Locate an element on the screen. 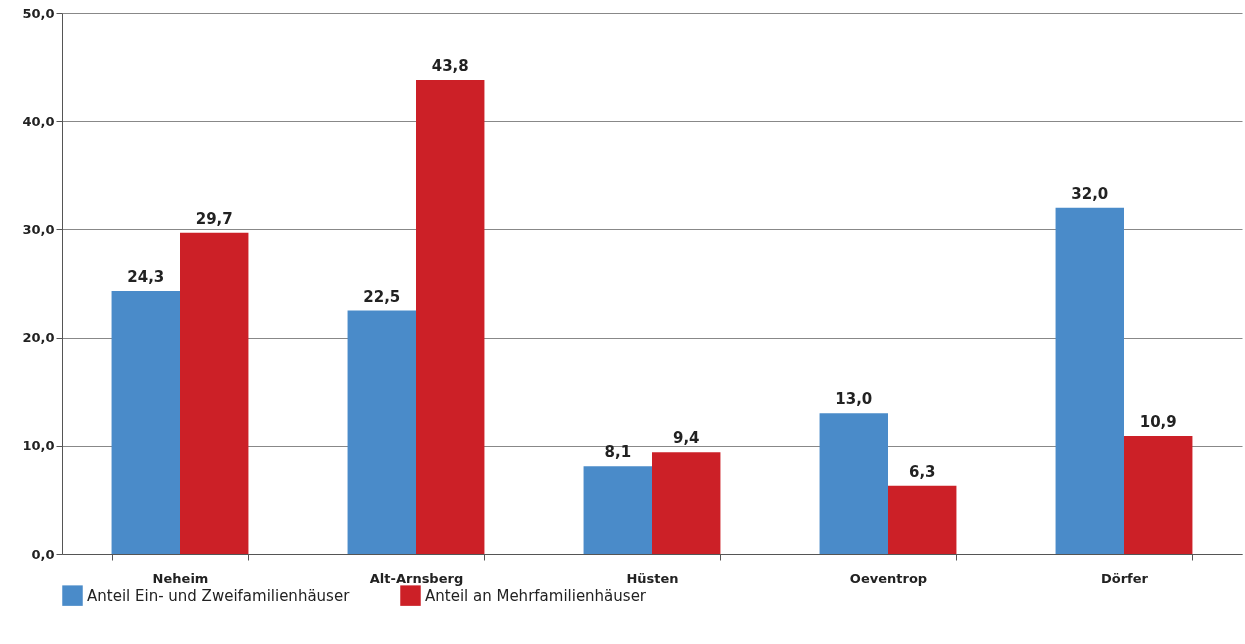 The height and width of the screenshot is (644, 1245). data-label: 43,8 is located at coordinates (450, 66).